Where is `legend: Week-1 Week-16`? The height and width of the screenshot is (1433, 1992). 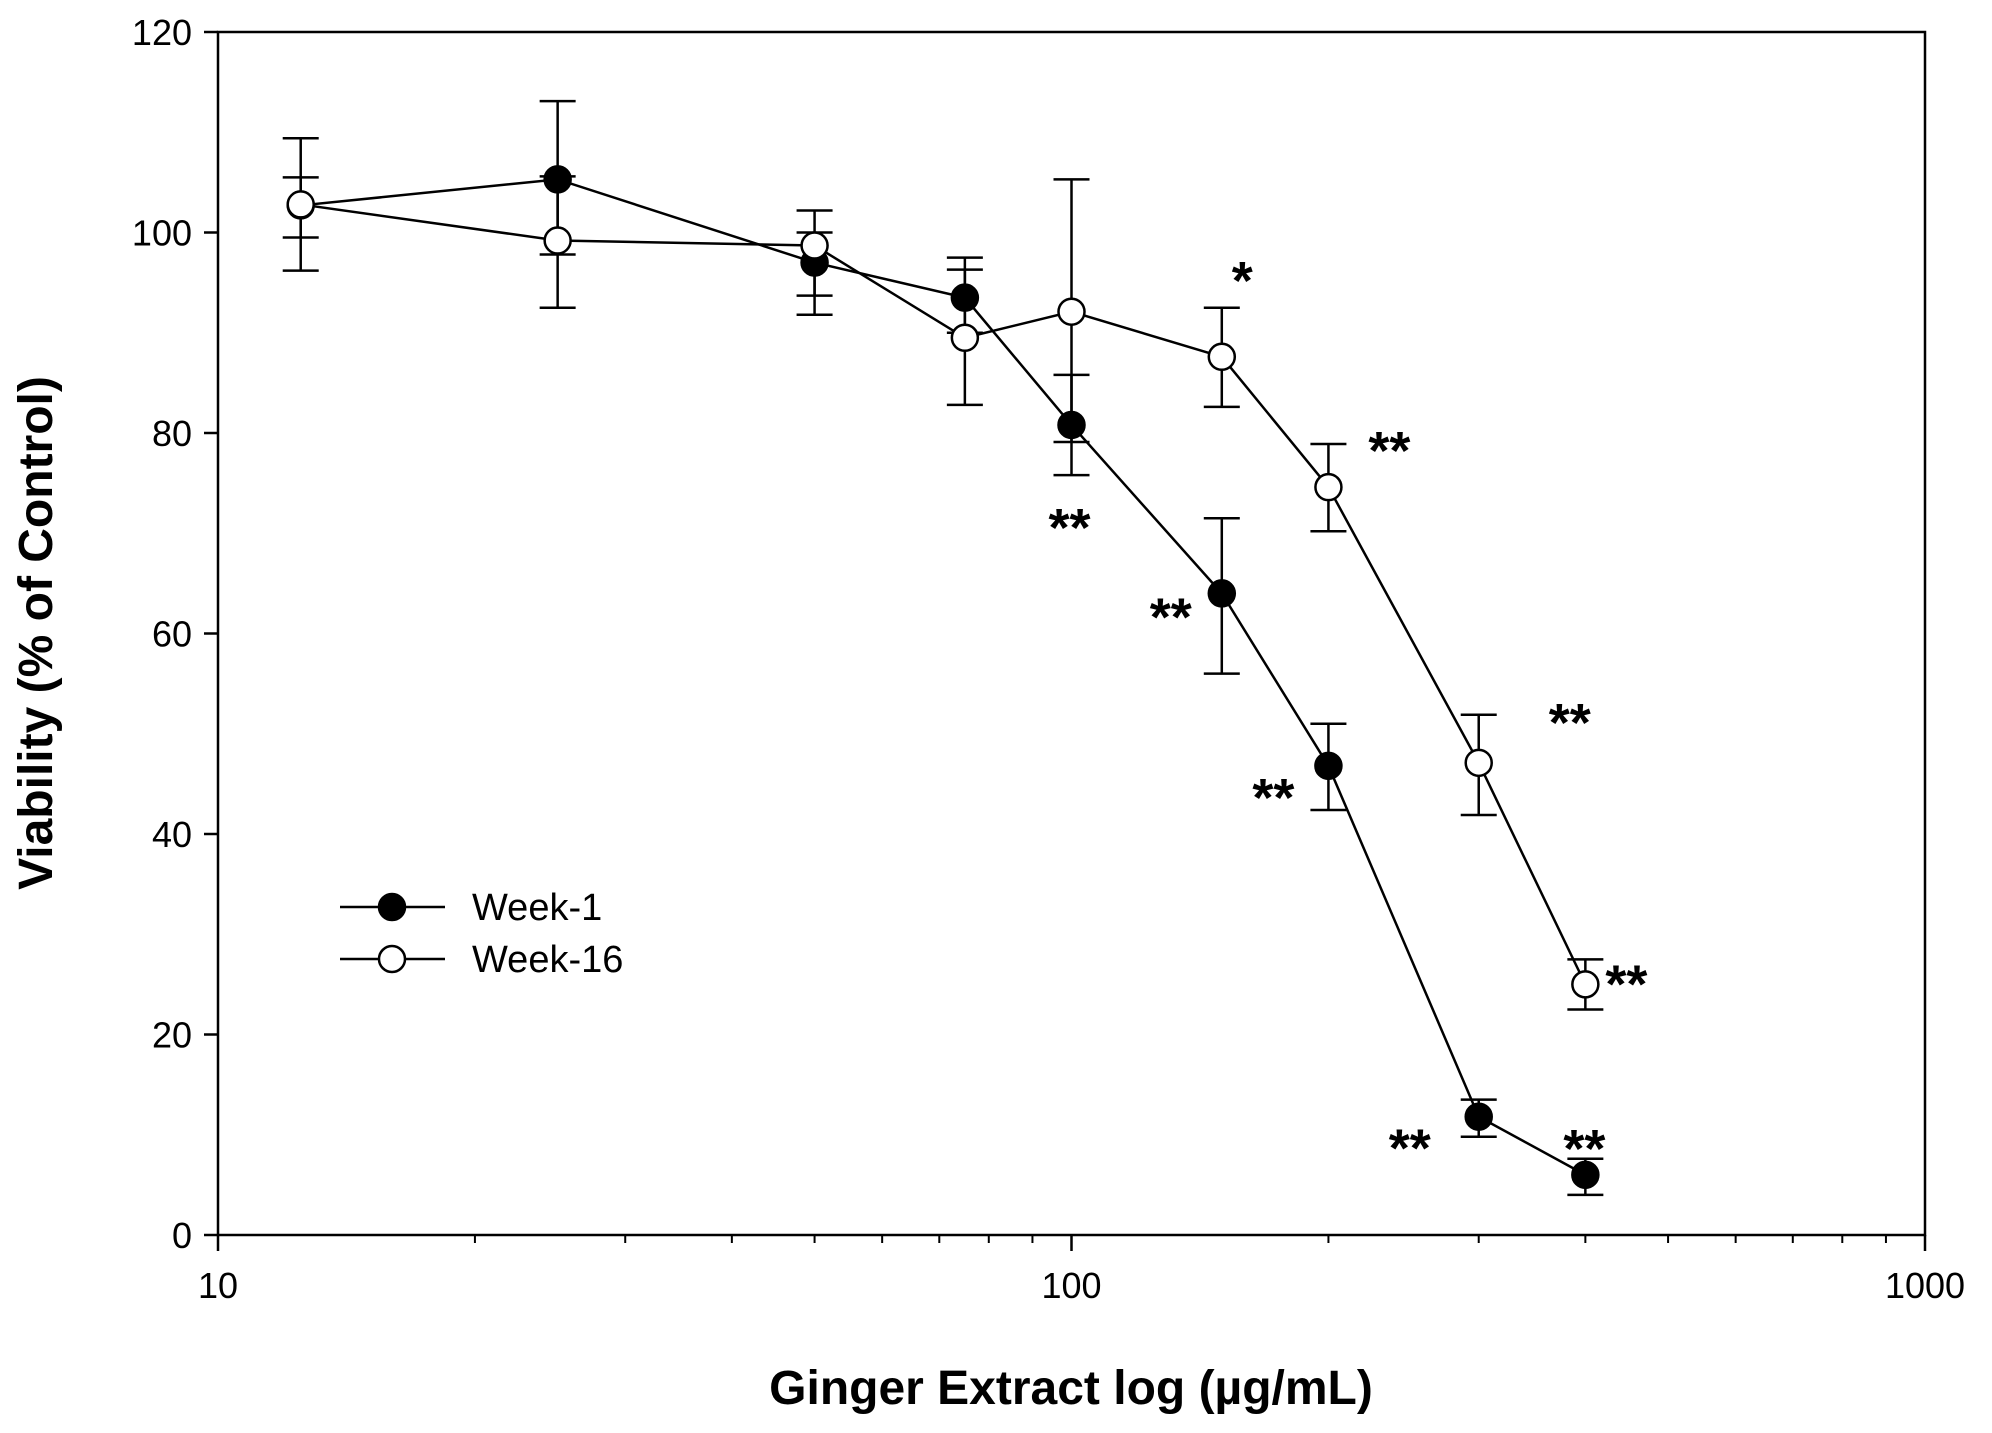 legend: Week-1 Week-16 is located at coordinates (481, 934).